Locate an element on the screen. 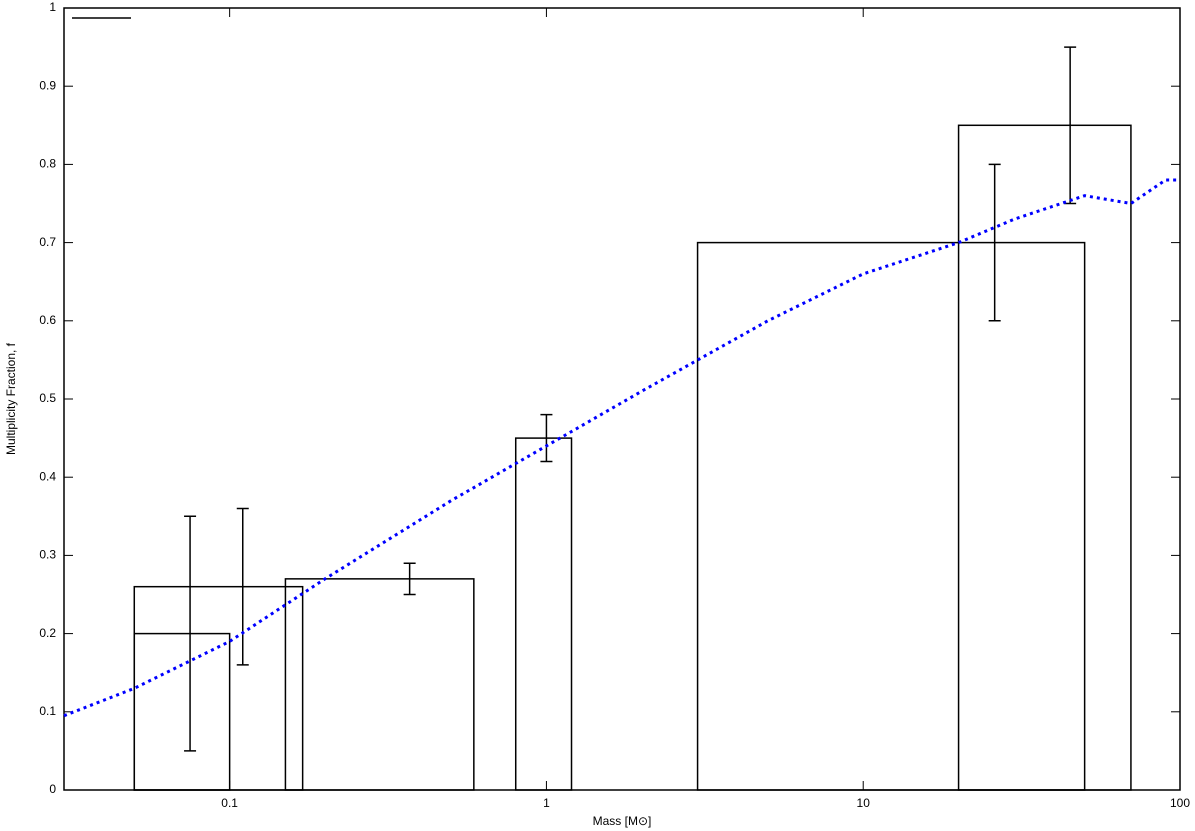  y-tick-label: 1 is located at coordinates (52, 7).